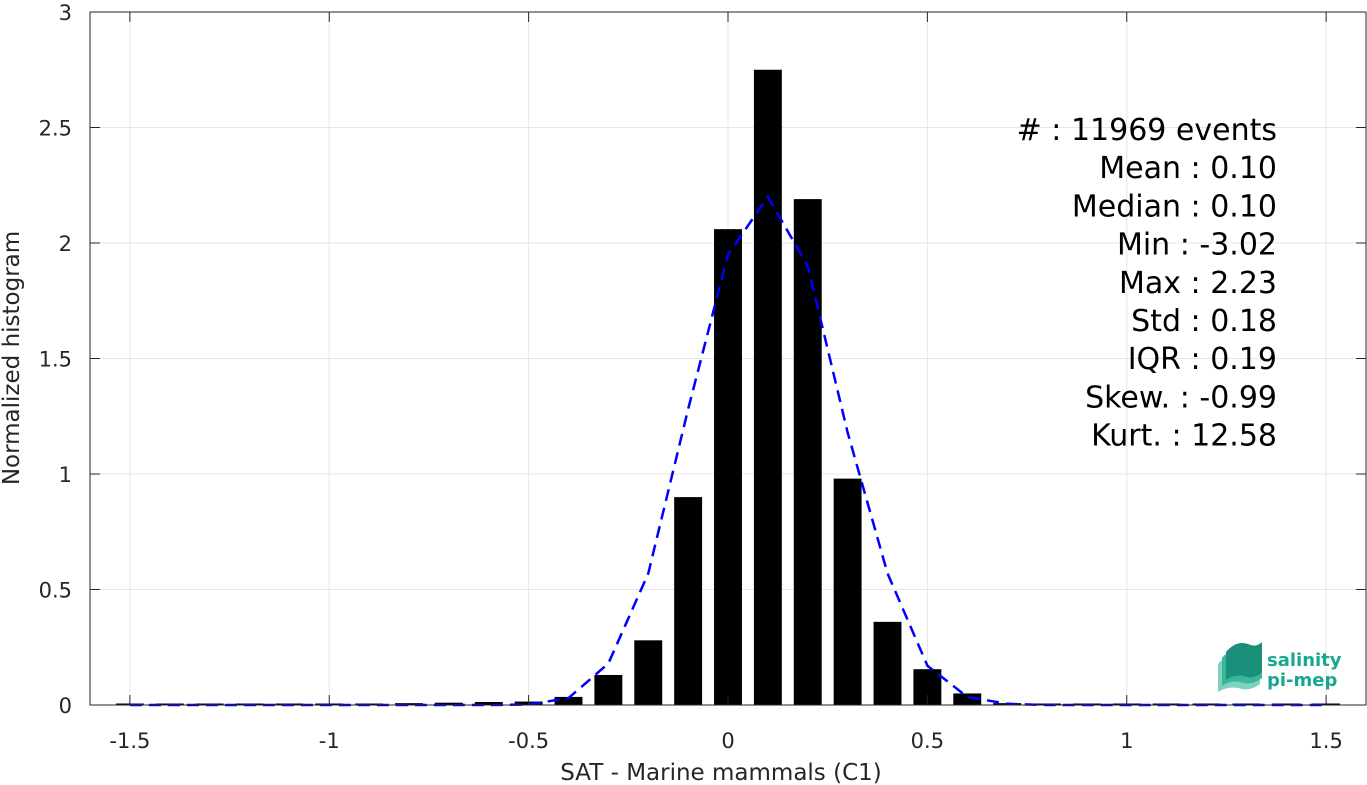  What do you see at coordinates (1126, 741) in the screenshot?
I see `x-tick-label: 1` at bounding box center [1126, 741].